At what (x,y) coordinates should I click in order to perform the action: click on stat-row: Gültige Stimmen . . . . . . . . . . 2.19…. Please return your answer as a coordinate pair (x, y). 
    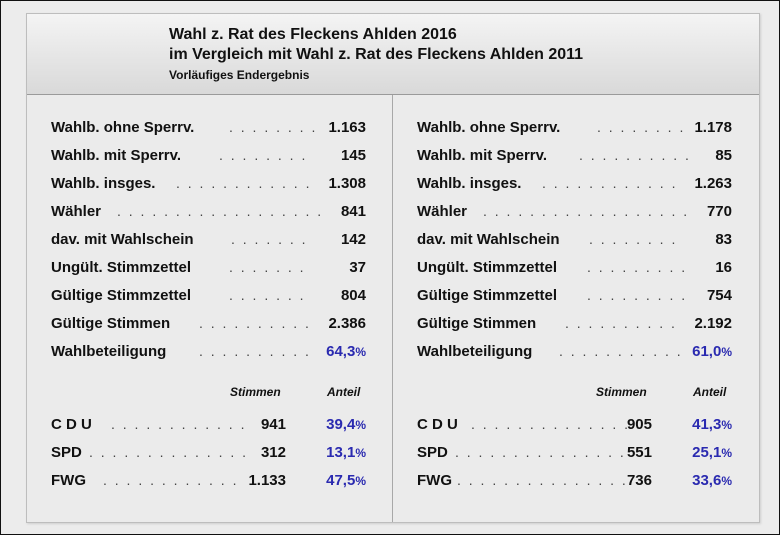
    Looking at the image, I should click on (587, 326).